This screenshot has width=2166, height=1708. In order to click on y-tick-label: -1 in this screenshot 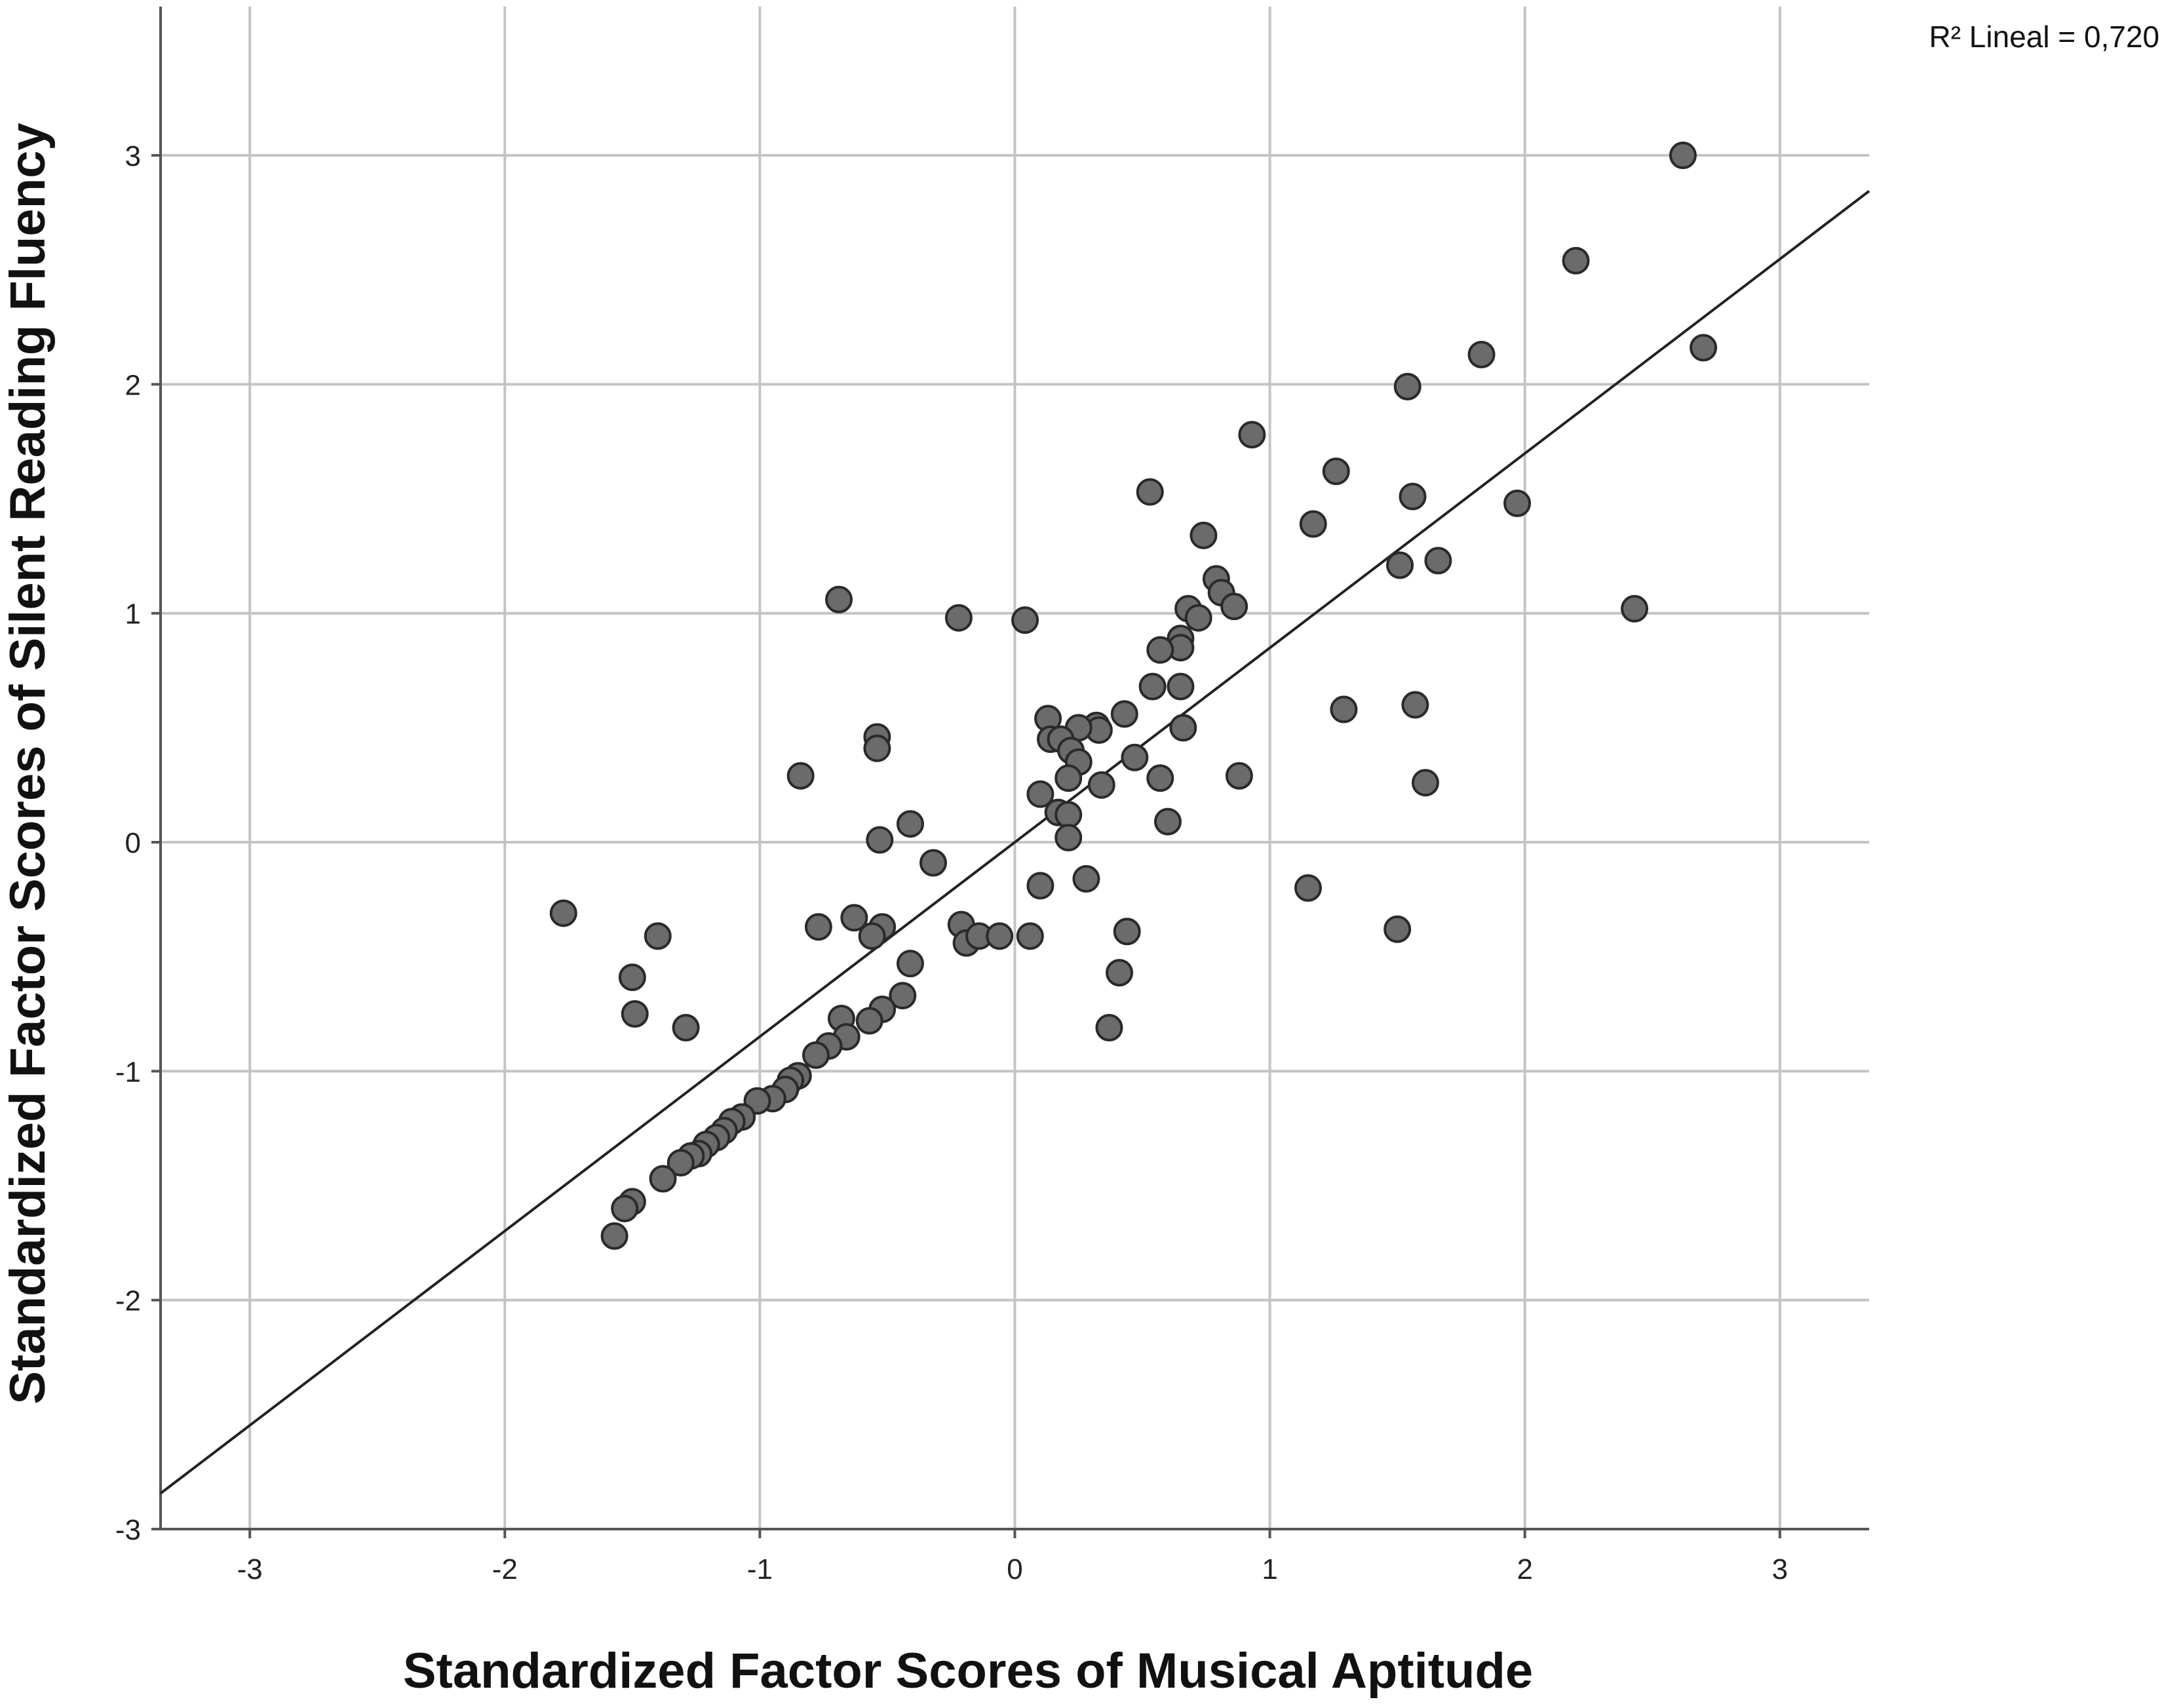, I will do `click(128, 1072)`.